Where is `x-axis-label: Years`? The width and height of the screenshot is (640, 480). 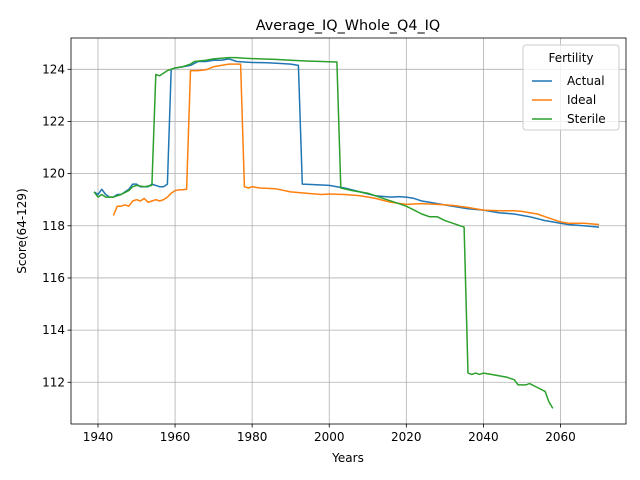
x-axis-label: Years is located at coordinates (347, 458).